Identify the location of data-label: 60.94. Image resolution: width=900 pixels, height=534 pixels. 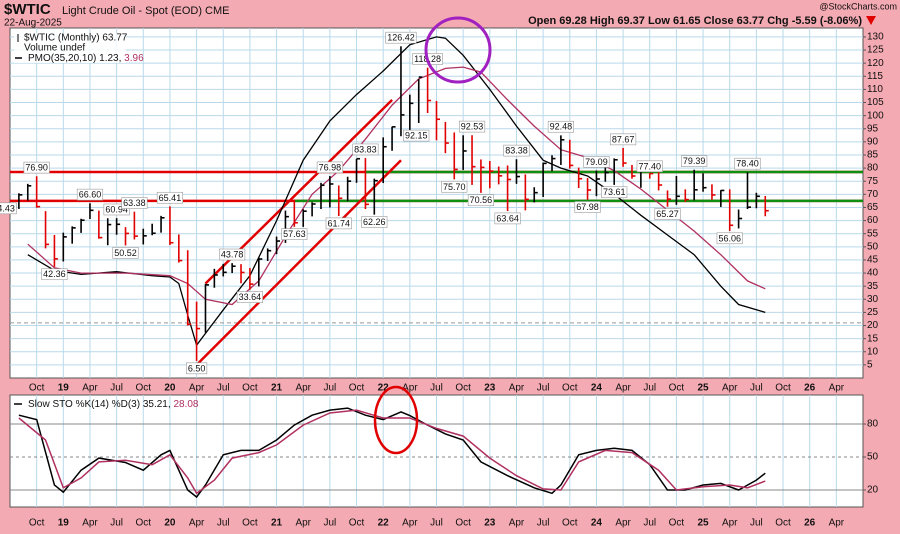
(116, 209).